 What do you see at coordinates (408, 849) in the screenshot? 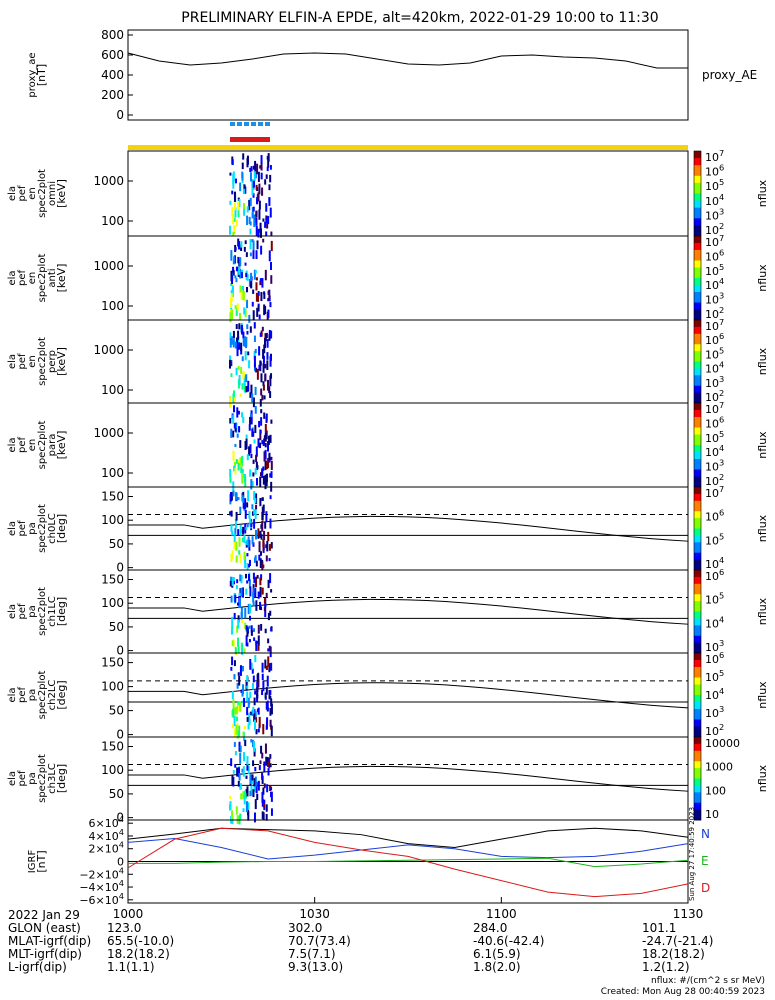
I see `igrf-n-line` at bounding box center [408, 849].